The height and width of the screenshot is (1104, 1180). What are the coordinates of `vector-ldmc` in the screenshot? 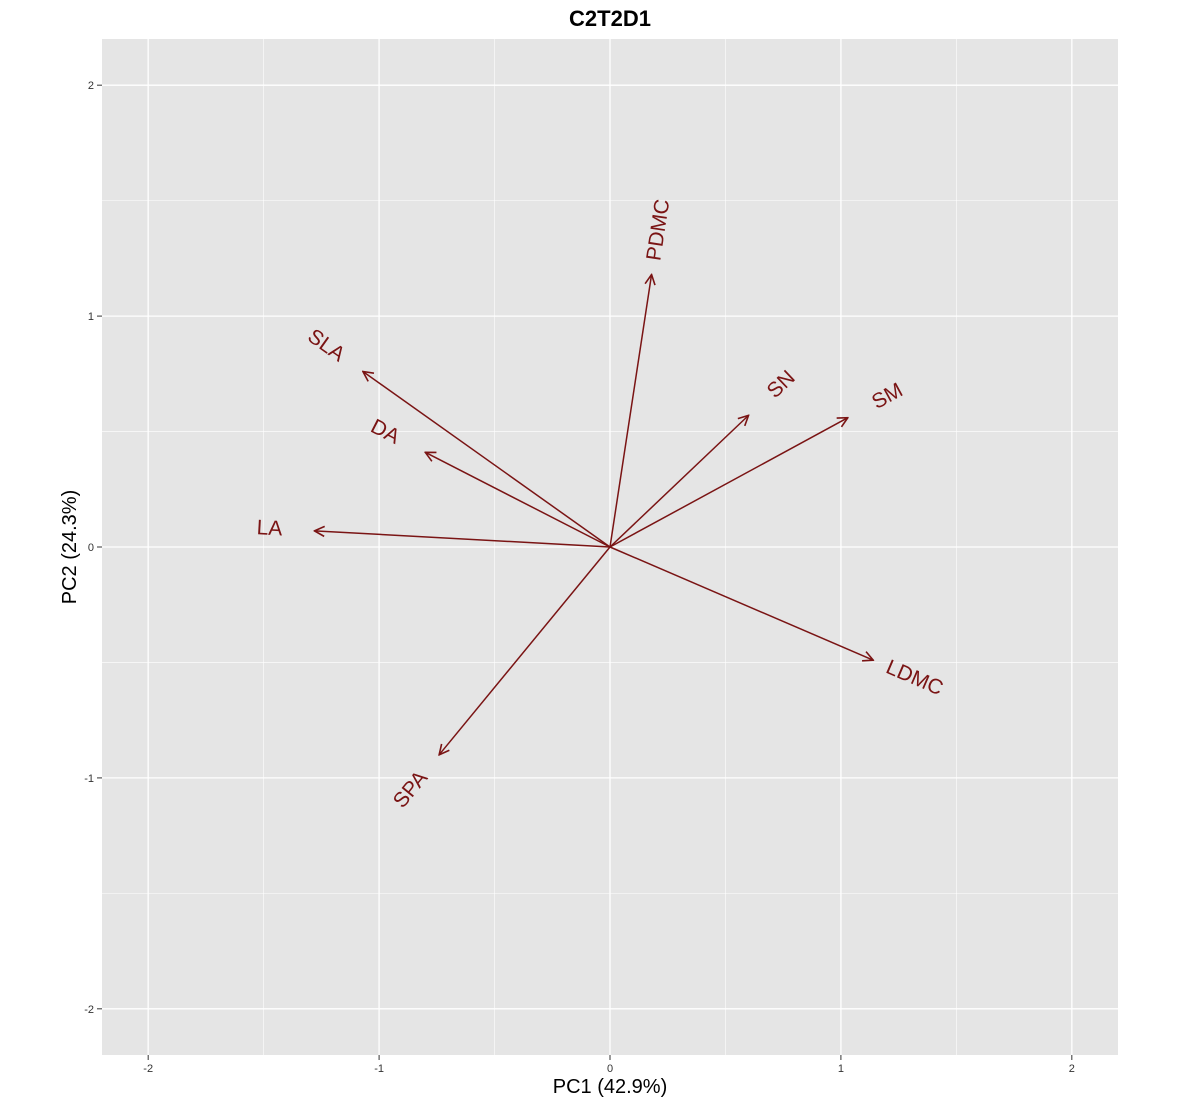 It's located at (741, 603).